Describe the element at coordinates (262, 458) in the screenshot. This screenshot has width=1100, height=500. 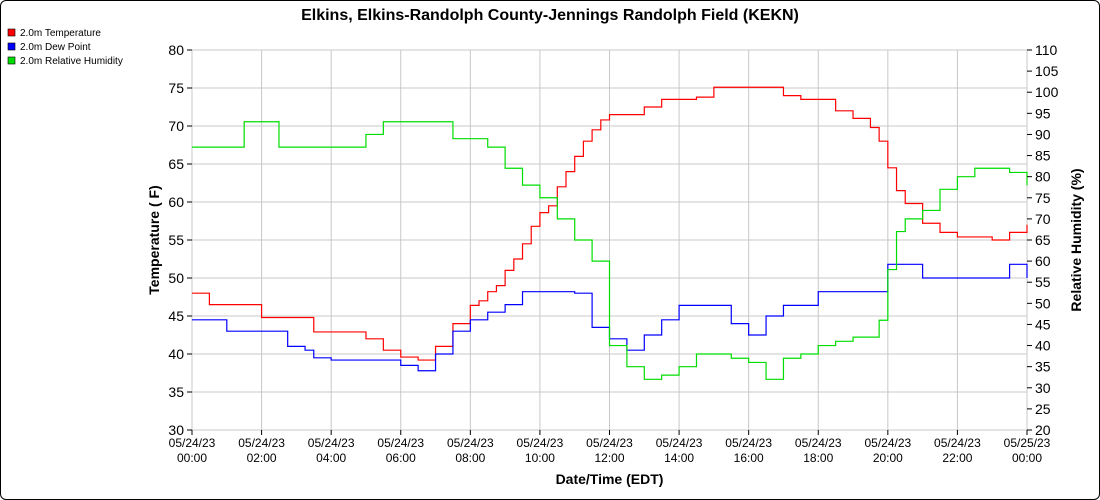
I see `x-tick-time: 02:00` at that location.